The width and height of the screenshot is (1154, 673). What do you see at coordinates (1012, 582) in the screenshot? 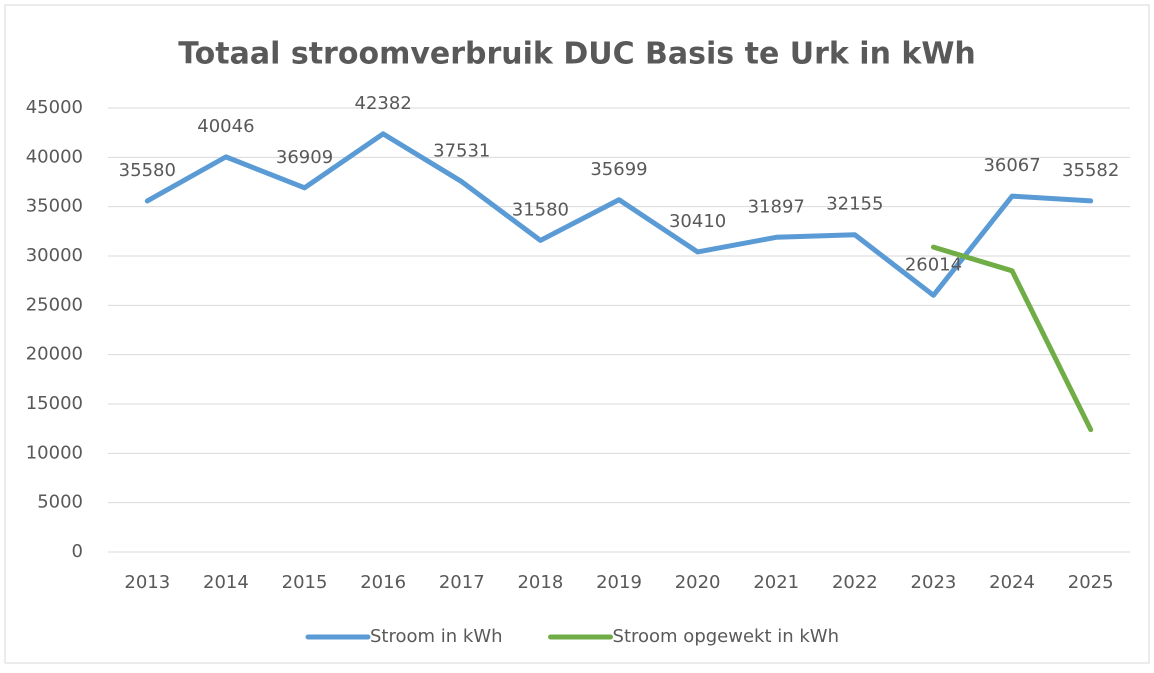
I see `x-tick-label: 2024` at bounding box center [1012, 582].